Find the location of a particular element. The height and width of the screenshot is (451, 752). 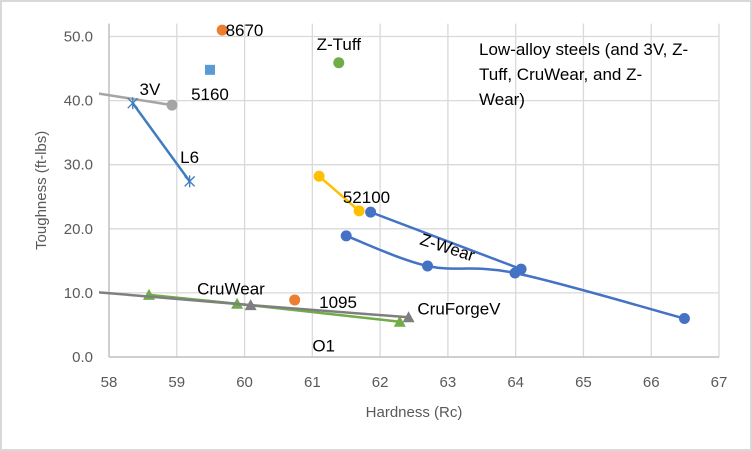

series-cruwear is located at coordinates (295, 300).